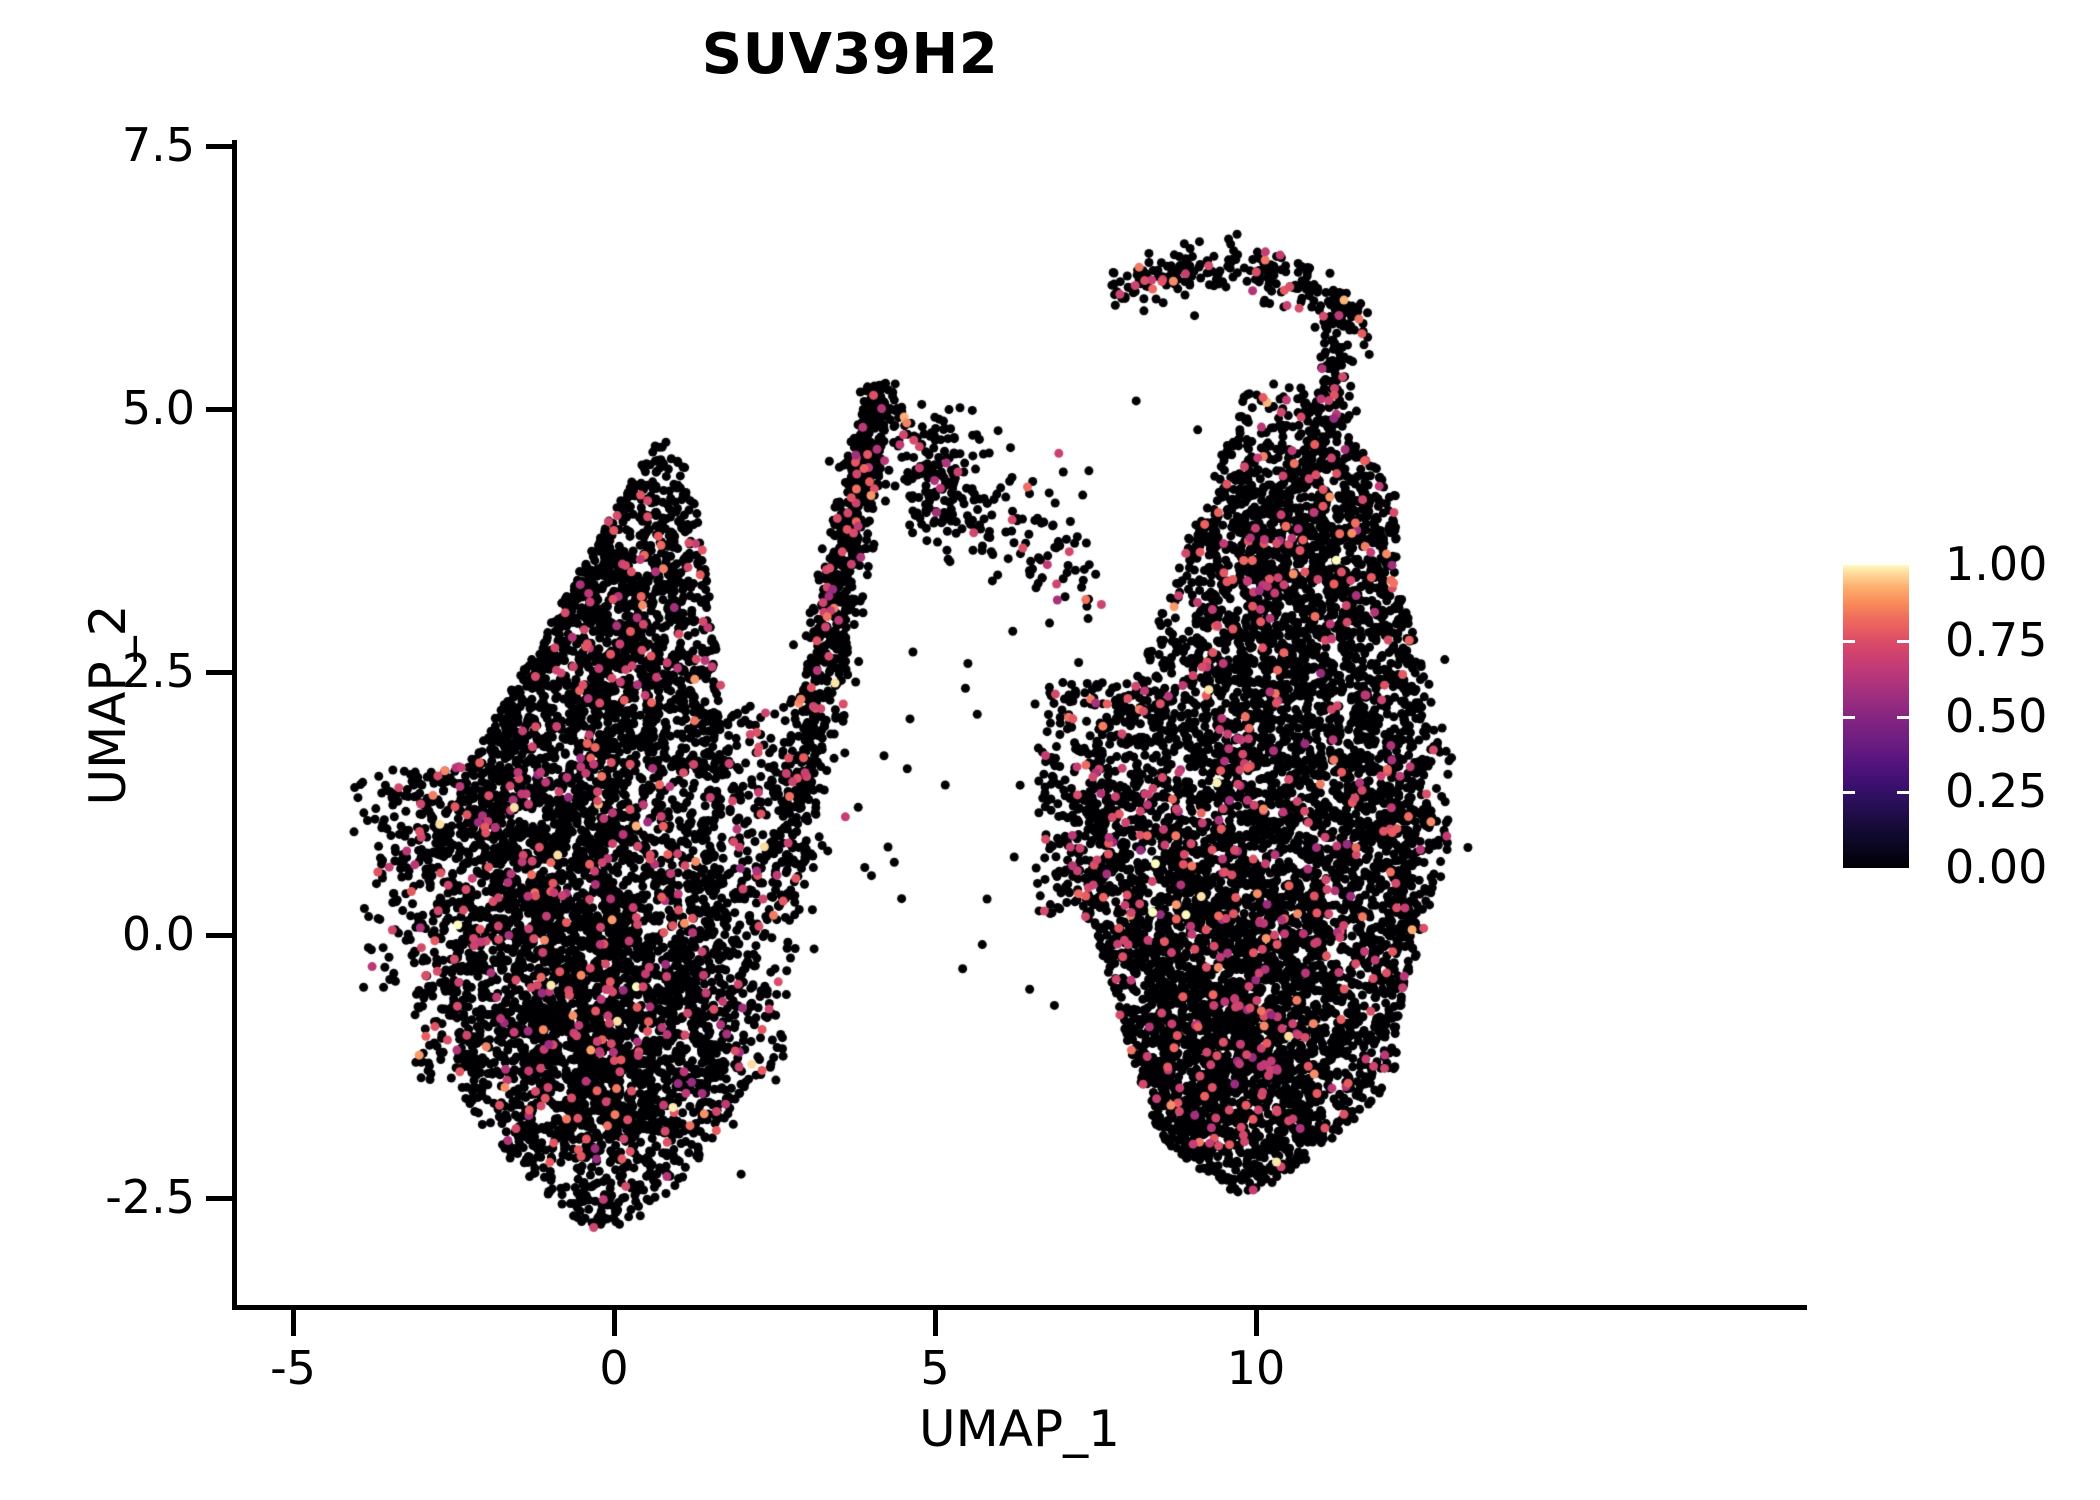  What do you see at coordinates (1256, 1368) in the screenshot?
I see `x-axis-tick-label: 10` at bounding box center [1256, 1368].